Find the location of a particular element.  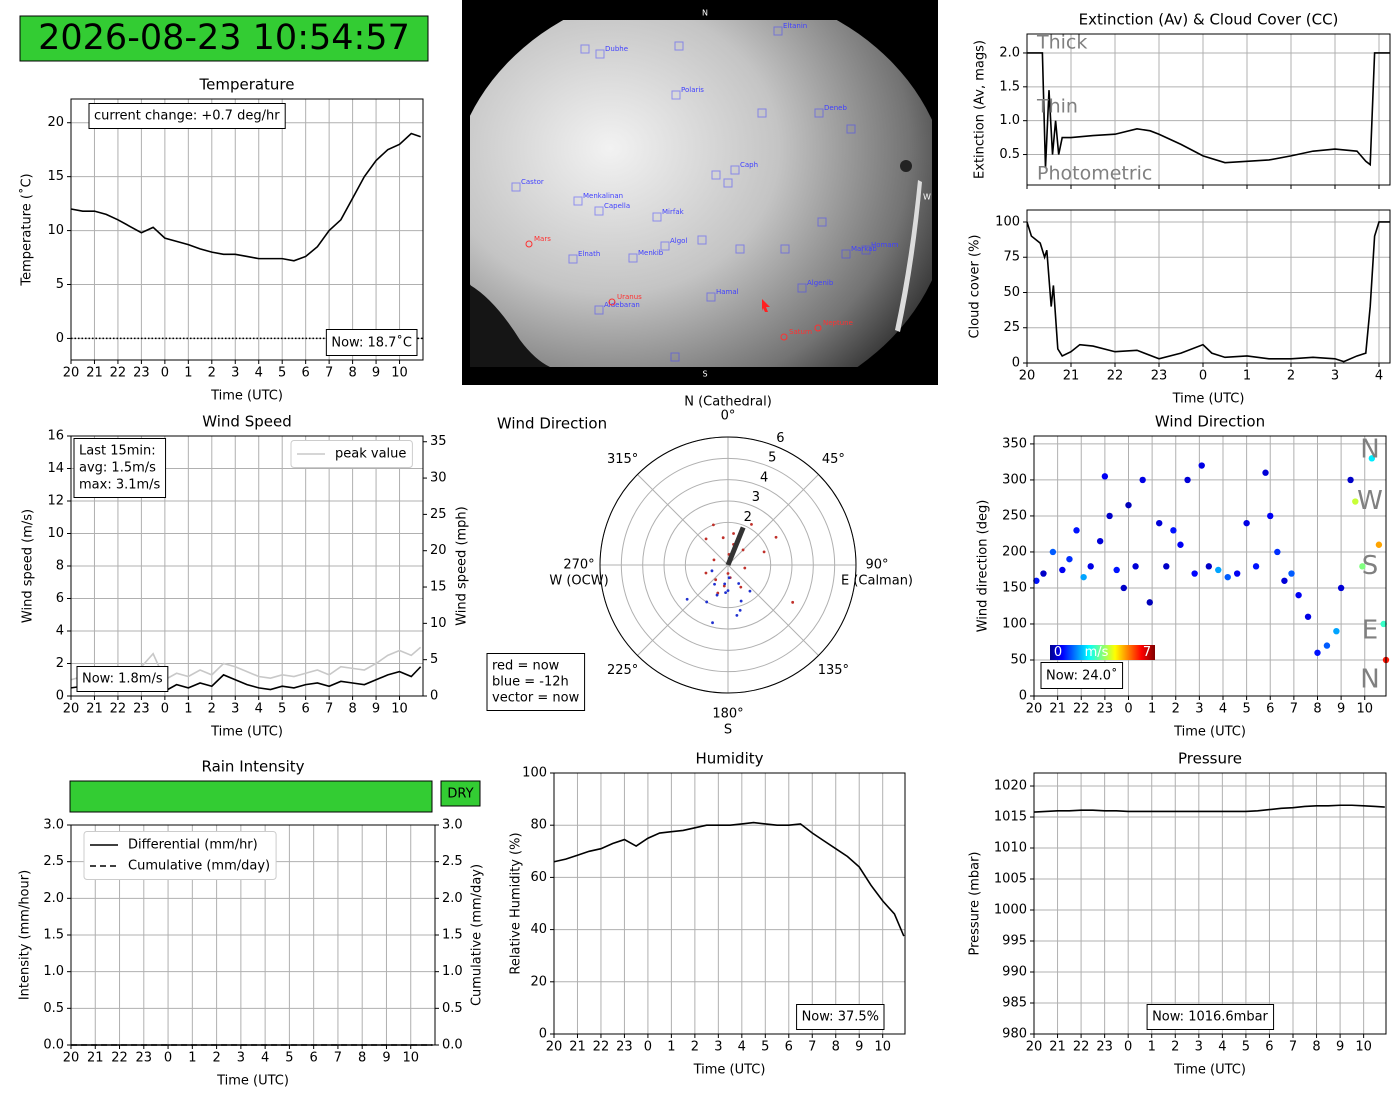

star-label: Elnath is located at coordinates (589, 254).